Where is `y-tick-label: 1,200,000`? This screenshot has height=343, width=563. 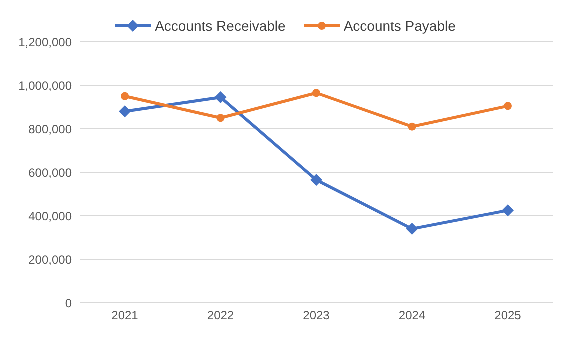 y-tick-label: 1,200,000 is located at coordinates (45, 42).